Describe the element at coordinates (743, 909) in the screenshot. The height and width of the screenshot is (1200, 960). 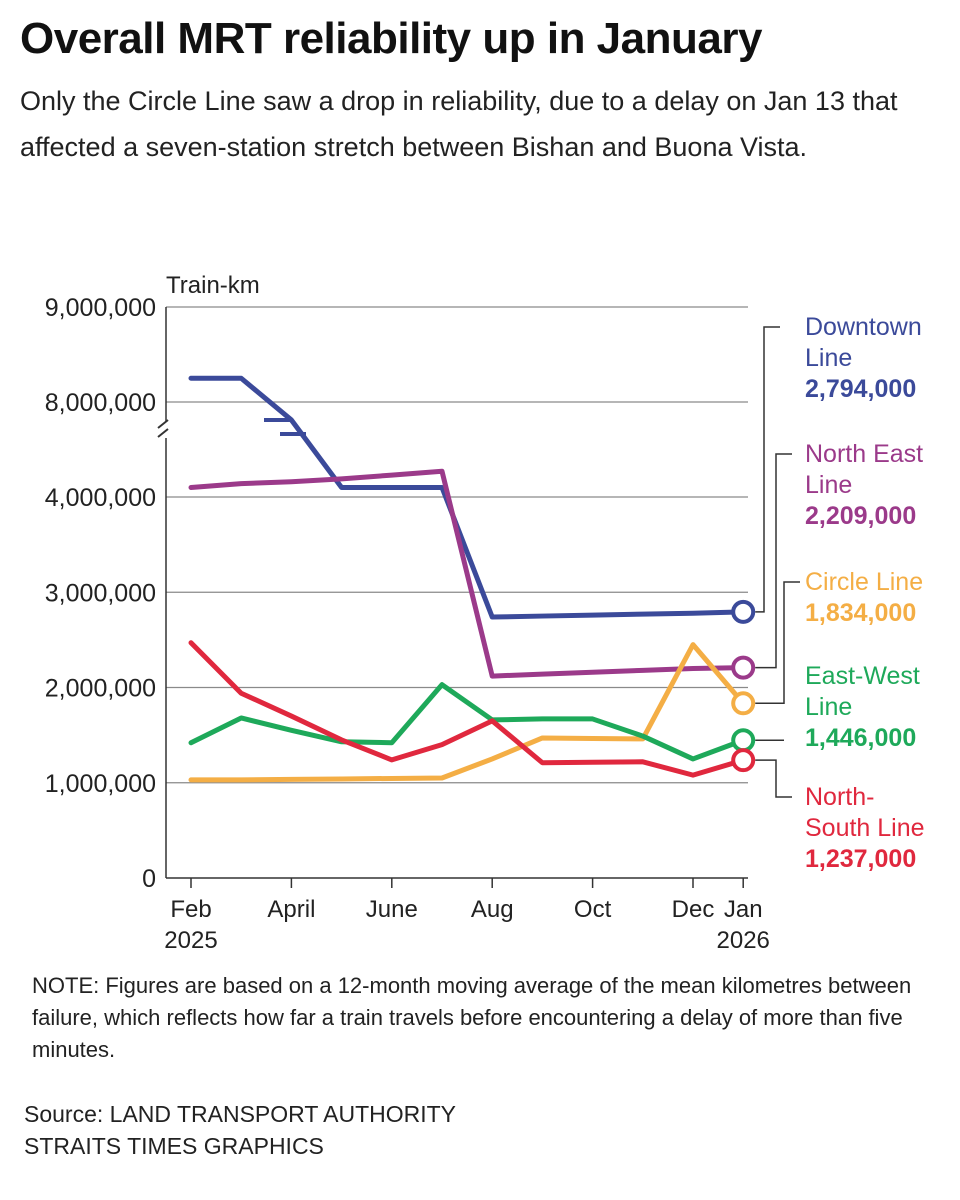
I see `x-tick-label: Jan` at that location.